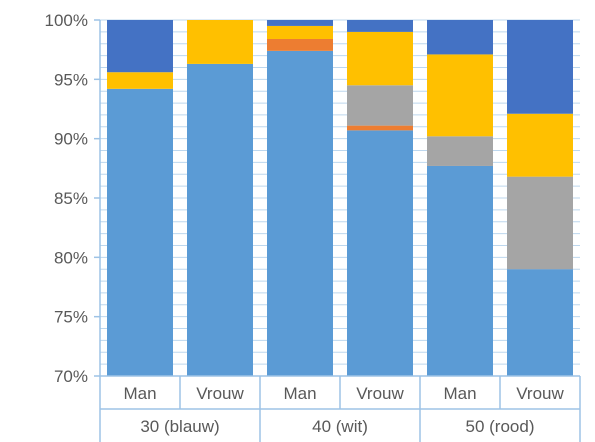 The width and height of the screenshot is (595, 442). Describe the element at coordinates (71, 198) in the screenshot. I see `y-tick-label: 85%` at that location.